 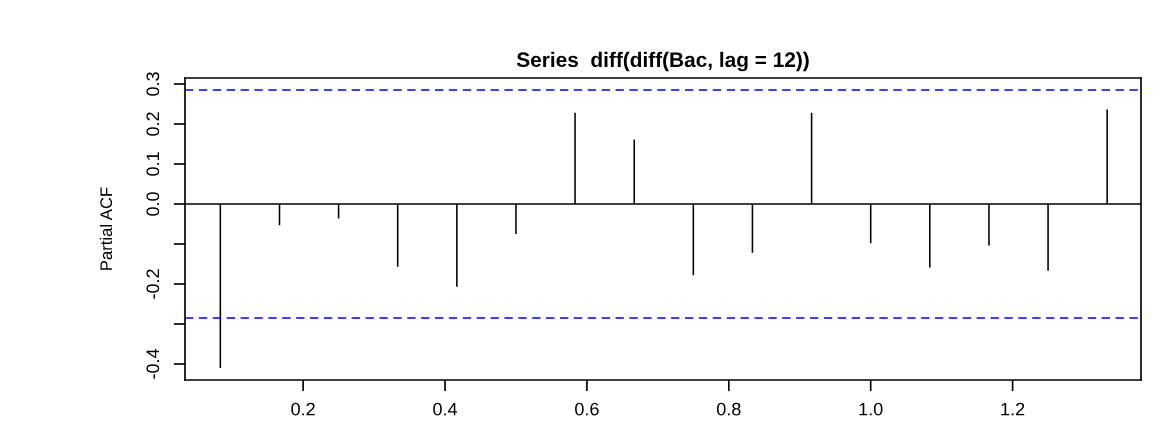 What do you see at coordinates (445, 409) in the screenshot?
I see `x-tick-label: 0.4` at bounding box center [445, 409].